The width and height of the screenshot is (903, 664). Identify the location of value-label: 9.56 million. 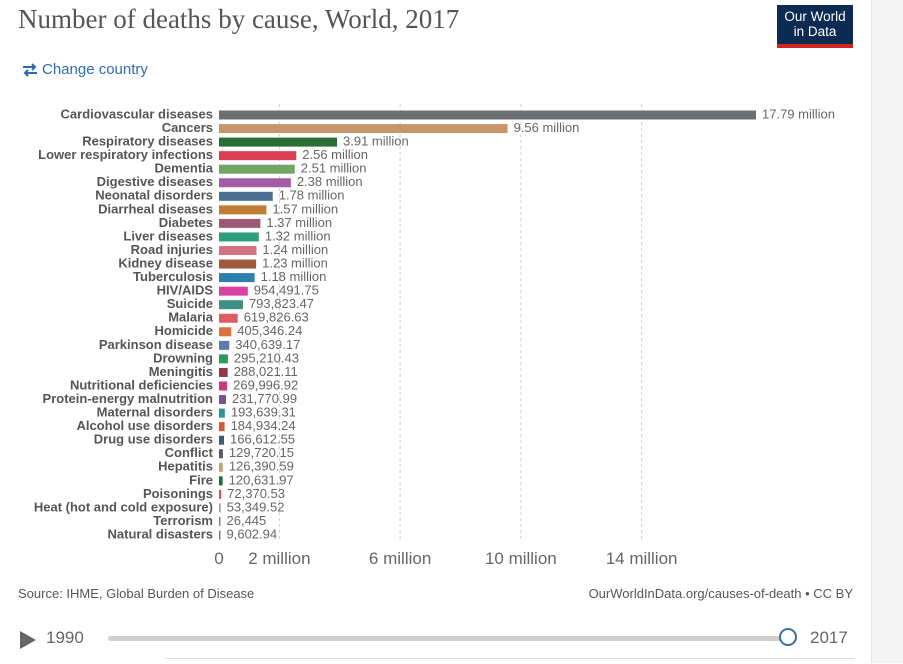
(547, 127).